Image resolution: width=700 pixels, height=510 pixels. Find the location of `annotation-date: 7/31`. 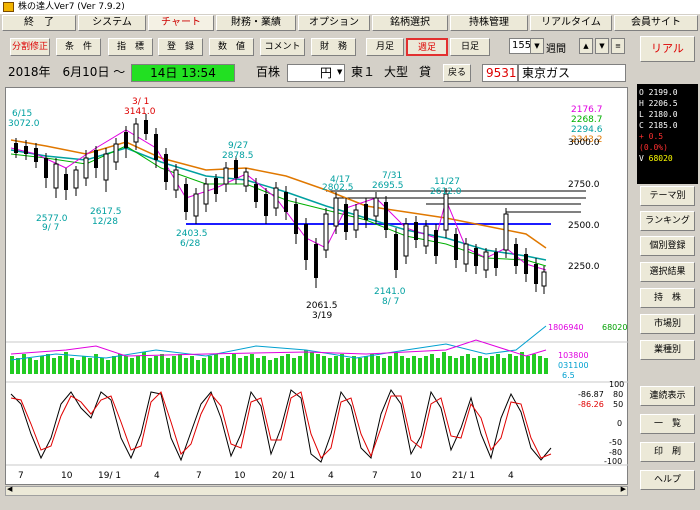

annotation-date: 7/31 is located at coordinates (392, 176).